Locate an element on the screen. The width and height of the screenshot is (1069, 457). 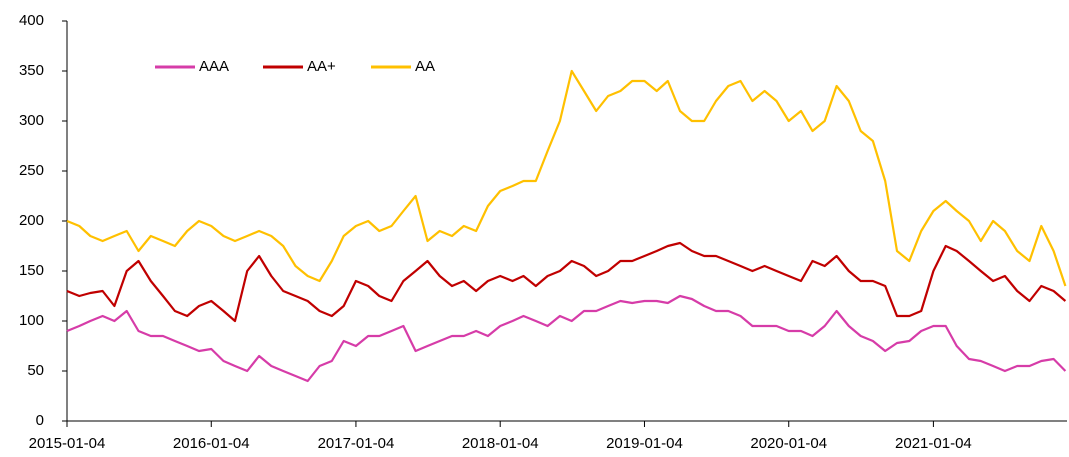
y-tick-label: 300 is located at coordinates (31, 120).